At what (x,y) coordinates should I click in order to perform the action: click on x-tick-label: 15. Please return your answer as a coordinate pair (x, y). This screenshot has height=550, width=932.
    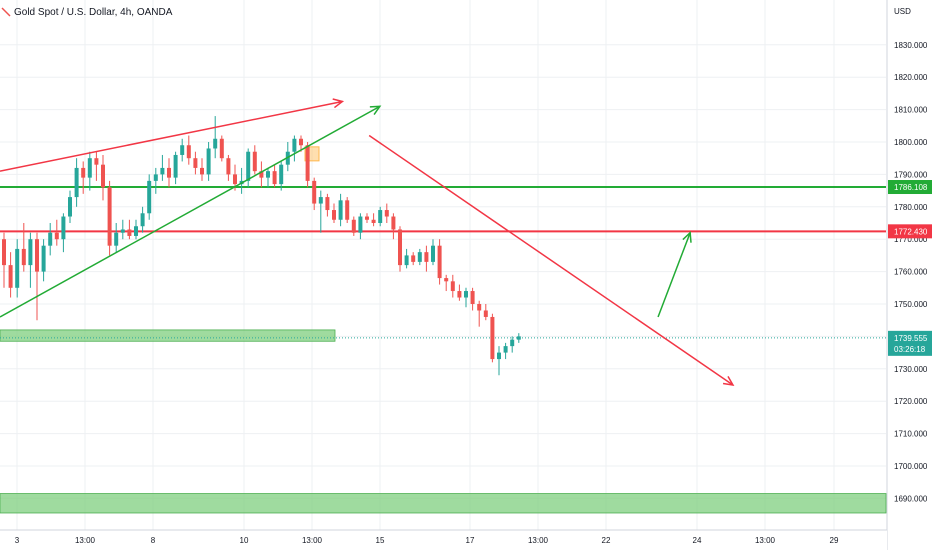
    Looking at the image, I should click on (380, 540).